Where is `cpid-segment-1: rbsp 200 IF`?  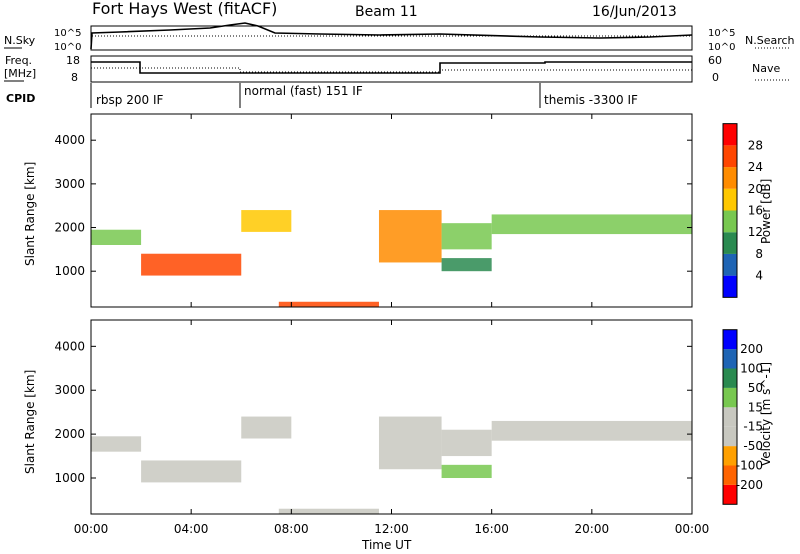 cpid-segment-1: rbsp 200 IF is located at coordinates (129, 100).